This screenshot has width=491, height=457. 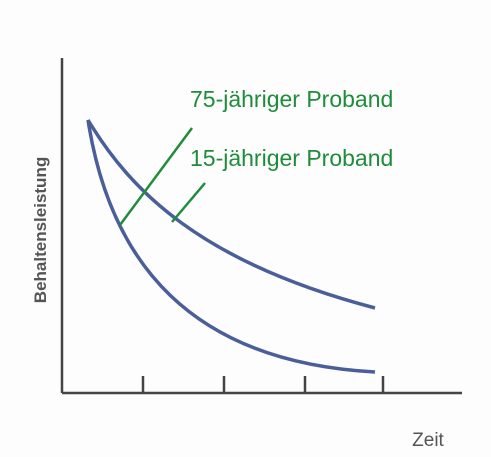 What do you see at coordinates (291, 99) in the screenshot?
I see `annotation: 75-jähriger Proband` at bounding box center [291, 99].